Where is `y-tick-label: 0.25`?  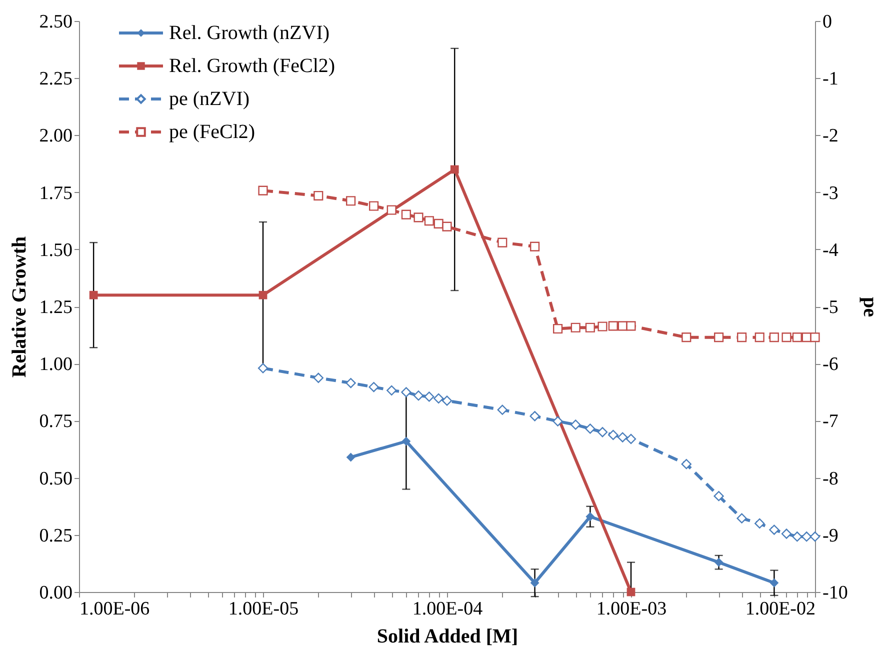 y-tick-label: 0.25 is located at coordinates (55, 535).